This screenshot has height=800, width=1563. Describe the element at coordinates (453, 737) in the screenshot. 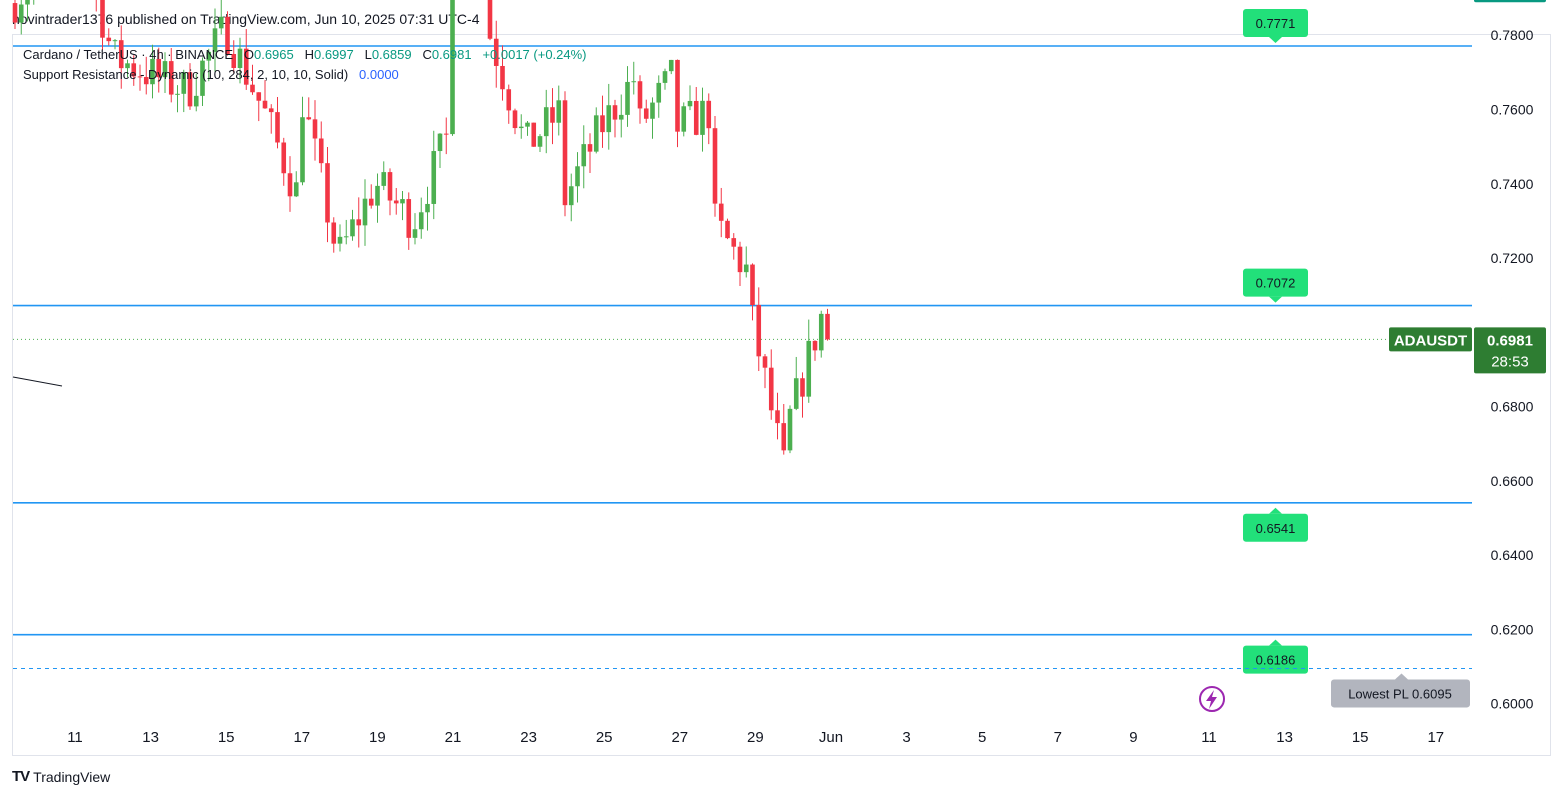

I see `x-tick-label: 21` at that location.